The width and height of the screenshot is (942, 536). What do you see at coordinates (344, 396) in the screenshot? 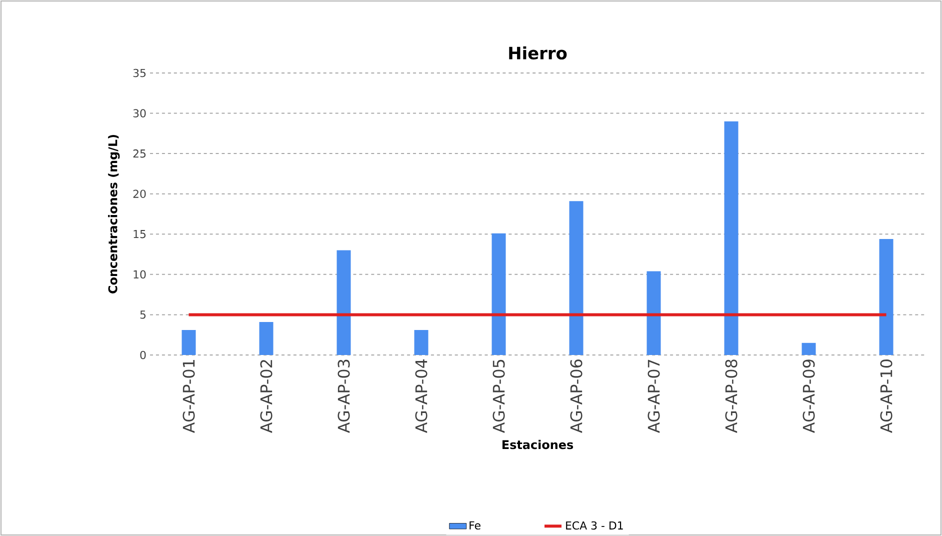
I see `x-tick-label: AG-AP-03` at bounding box center [344, 396].